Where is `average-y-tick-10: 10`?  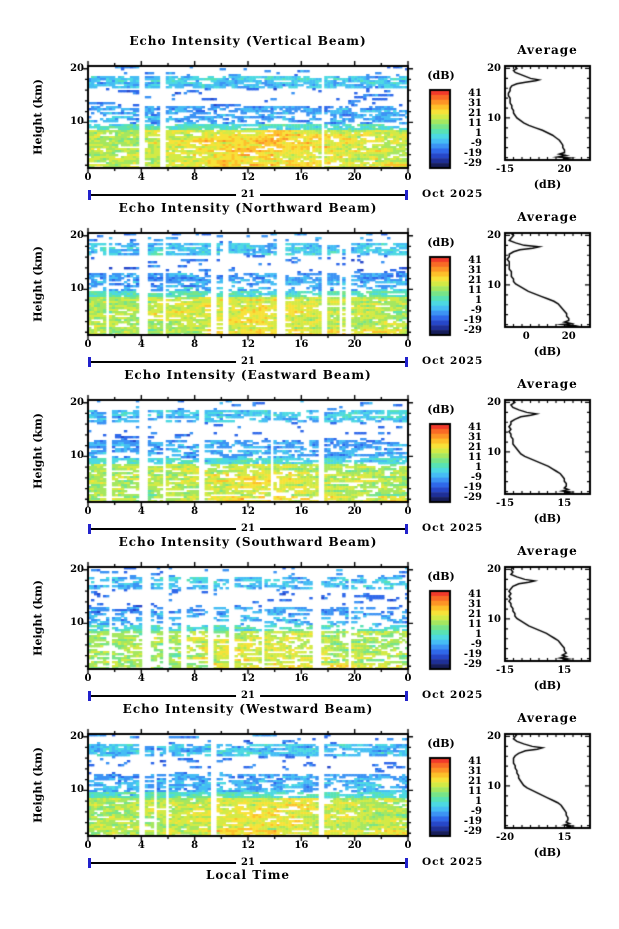 average-y-tick-10: 10 is located at coordinates (494, 285).